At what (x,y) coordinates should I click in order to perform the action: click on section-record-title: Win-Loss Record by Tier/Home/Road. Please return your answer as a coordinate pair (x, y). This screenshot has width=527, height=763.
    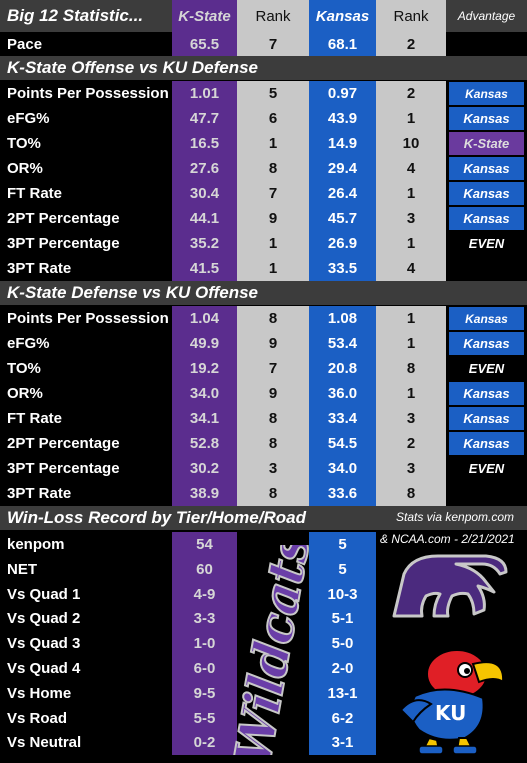
    Looking at the image, I should click on (156, 517).